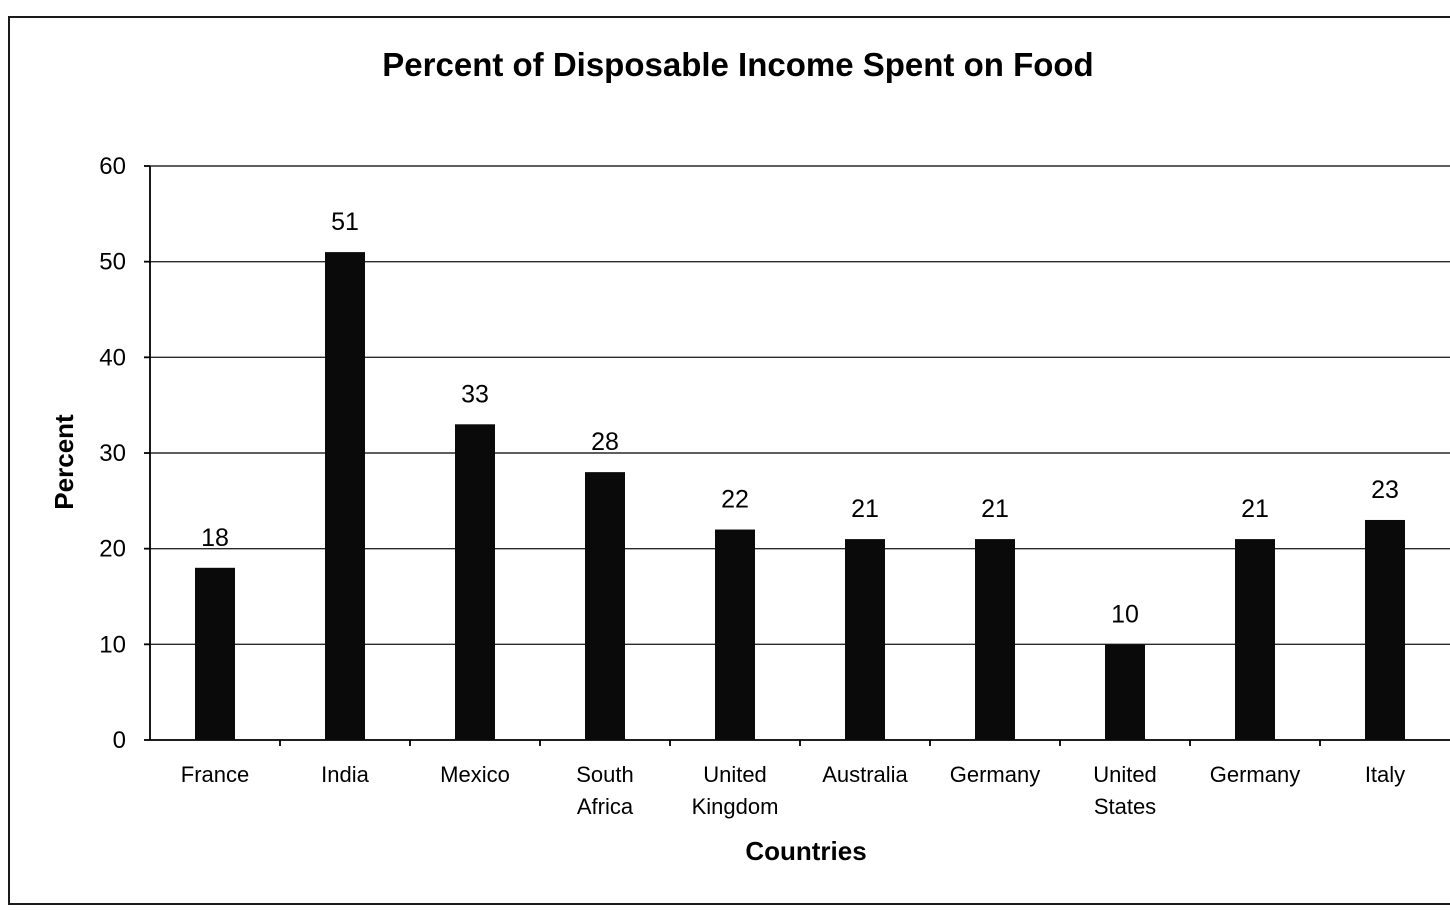 This screenshot has width=1450, height=910. I want to click on data-label-9: 23, so click(1385, 490).